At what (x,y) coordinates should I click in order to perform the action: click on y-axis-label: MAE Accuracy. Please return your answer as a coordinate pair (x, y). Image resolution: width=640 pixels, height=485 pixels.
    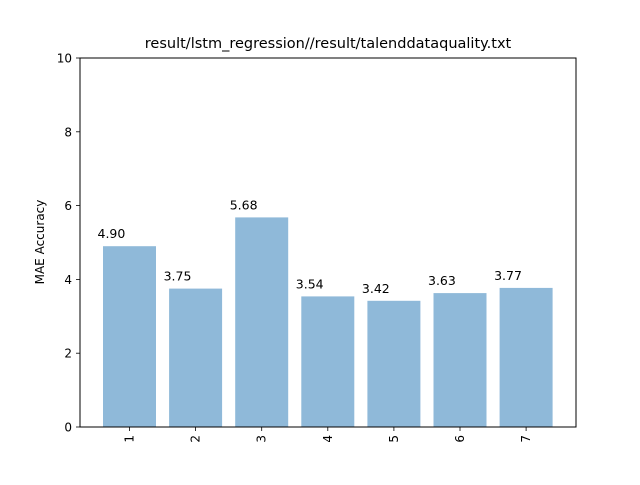
    Looking at the image, I should click on (40, 242).